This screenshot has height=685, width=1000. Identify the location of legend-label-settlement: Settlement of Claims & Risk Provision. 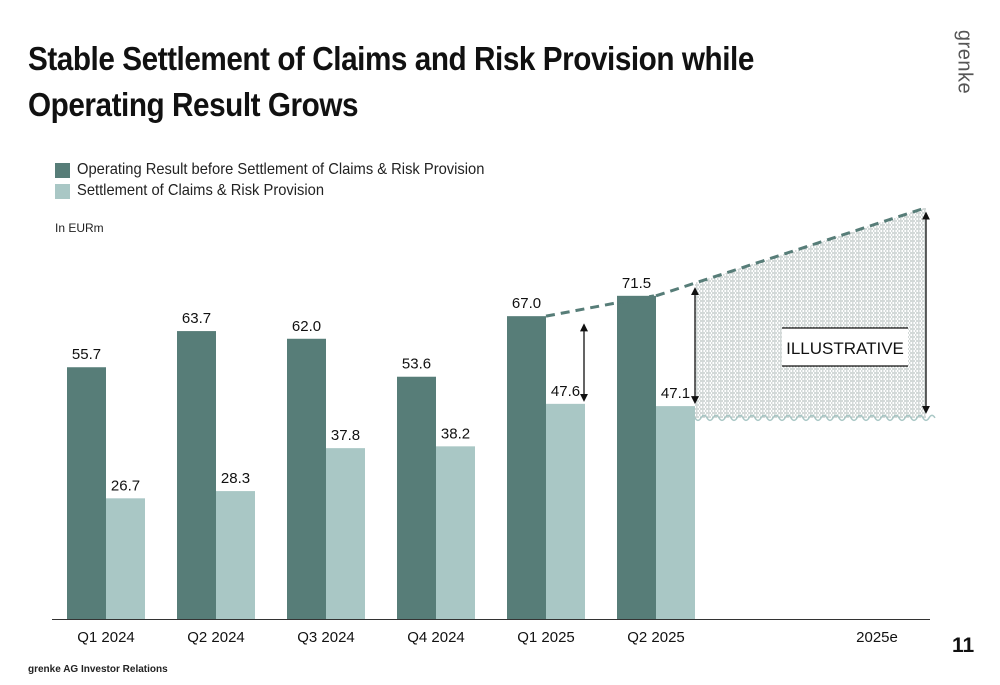
(201, 190).